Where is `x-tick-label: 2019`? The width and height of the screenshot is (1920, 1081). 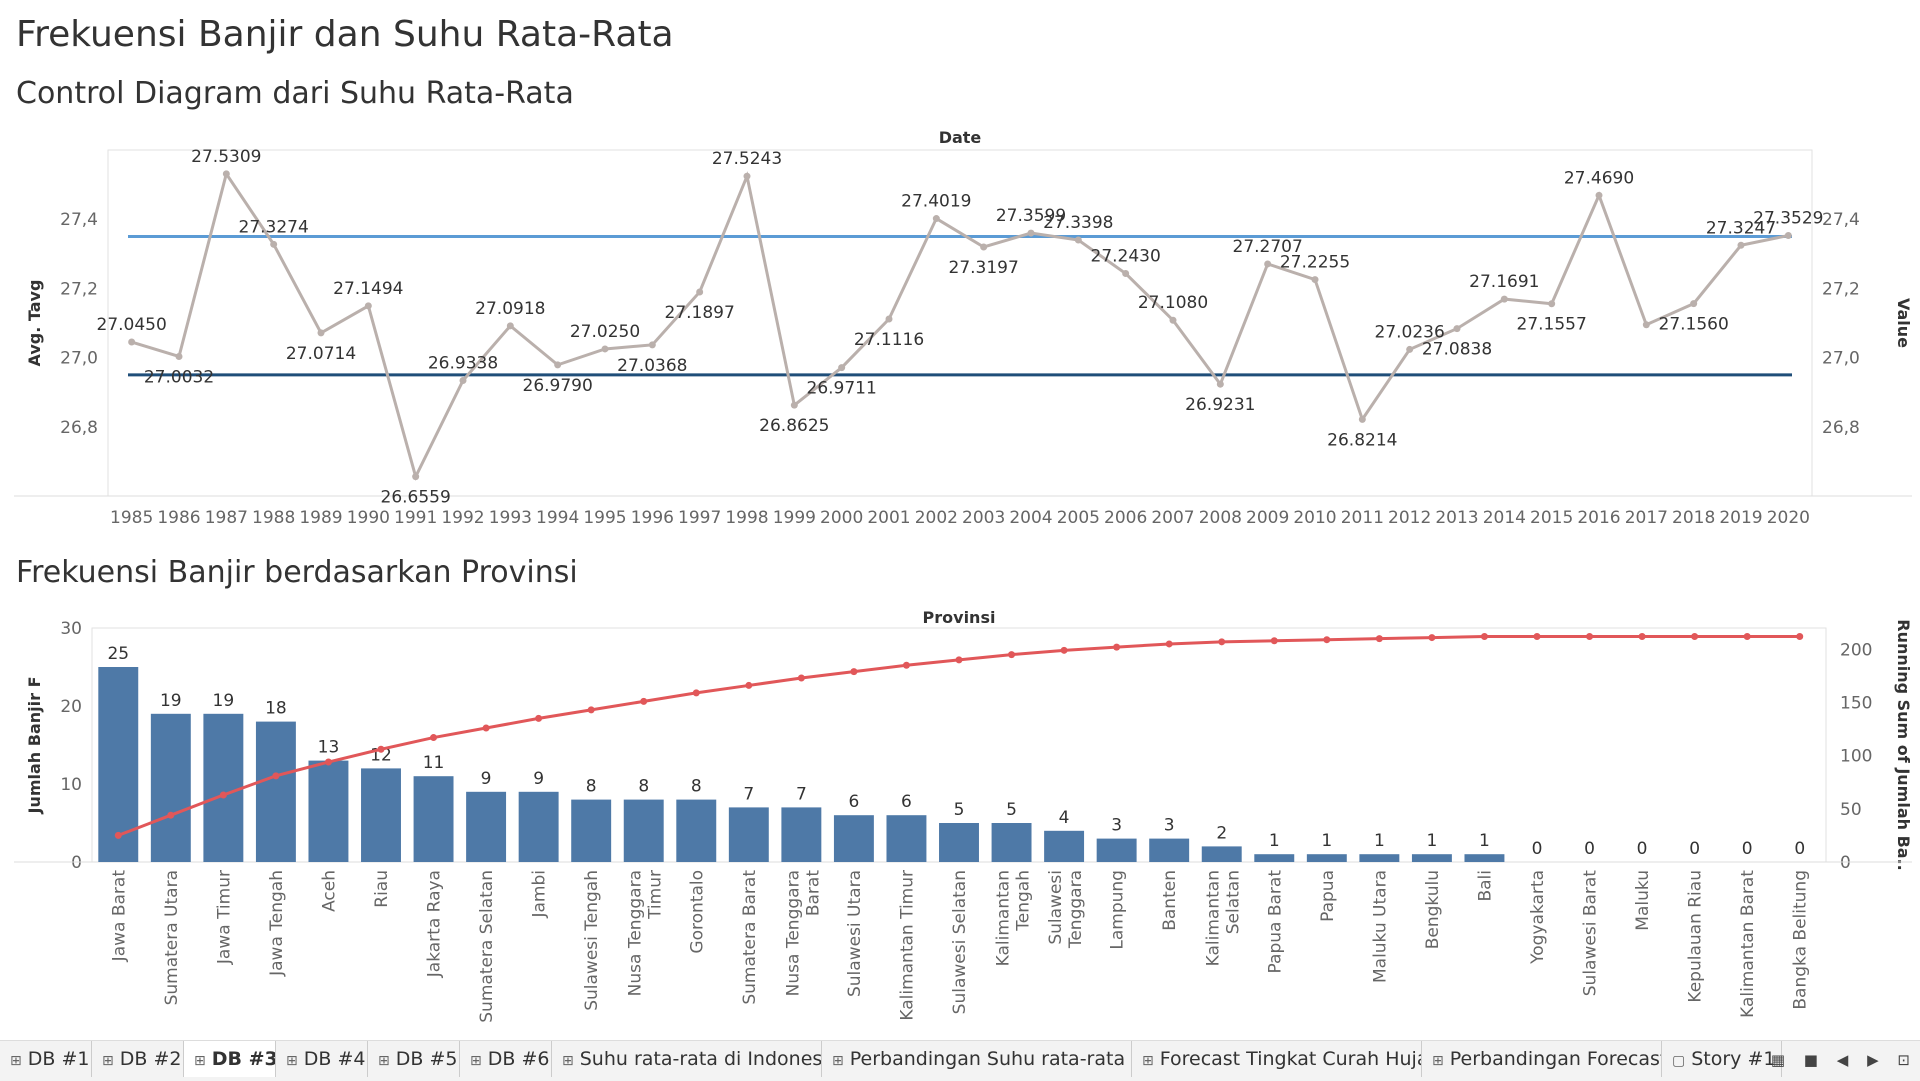
x-tick-label: 2019 is located at coordinates (1740, 518).